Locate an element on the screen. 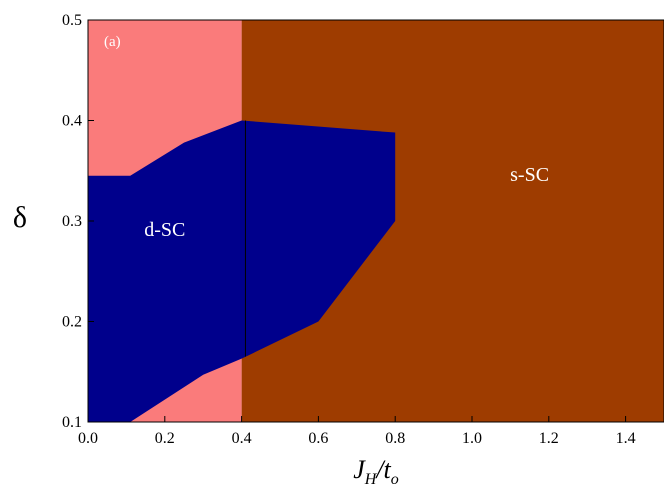  y-tick-label: 0.4 is located at coordinates (72, 121).